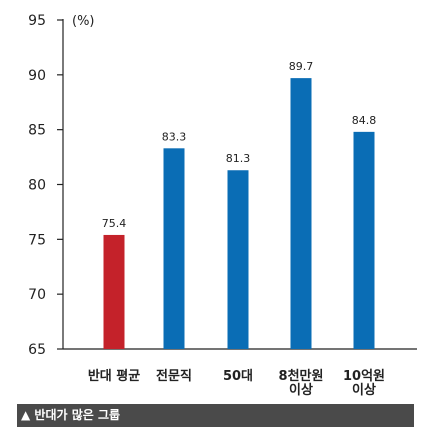  I want to click on category-label-1: 전문직, so click(174, 376).